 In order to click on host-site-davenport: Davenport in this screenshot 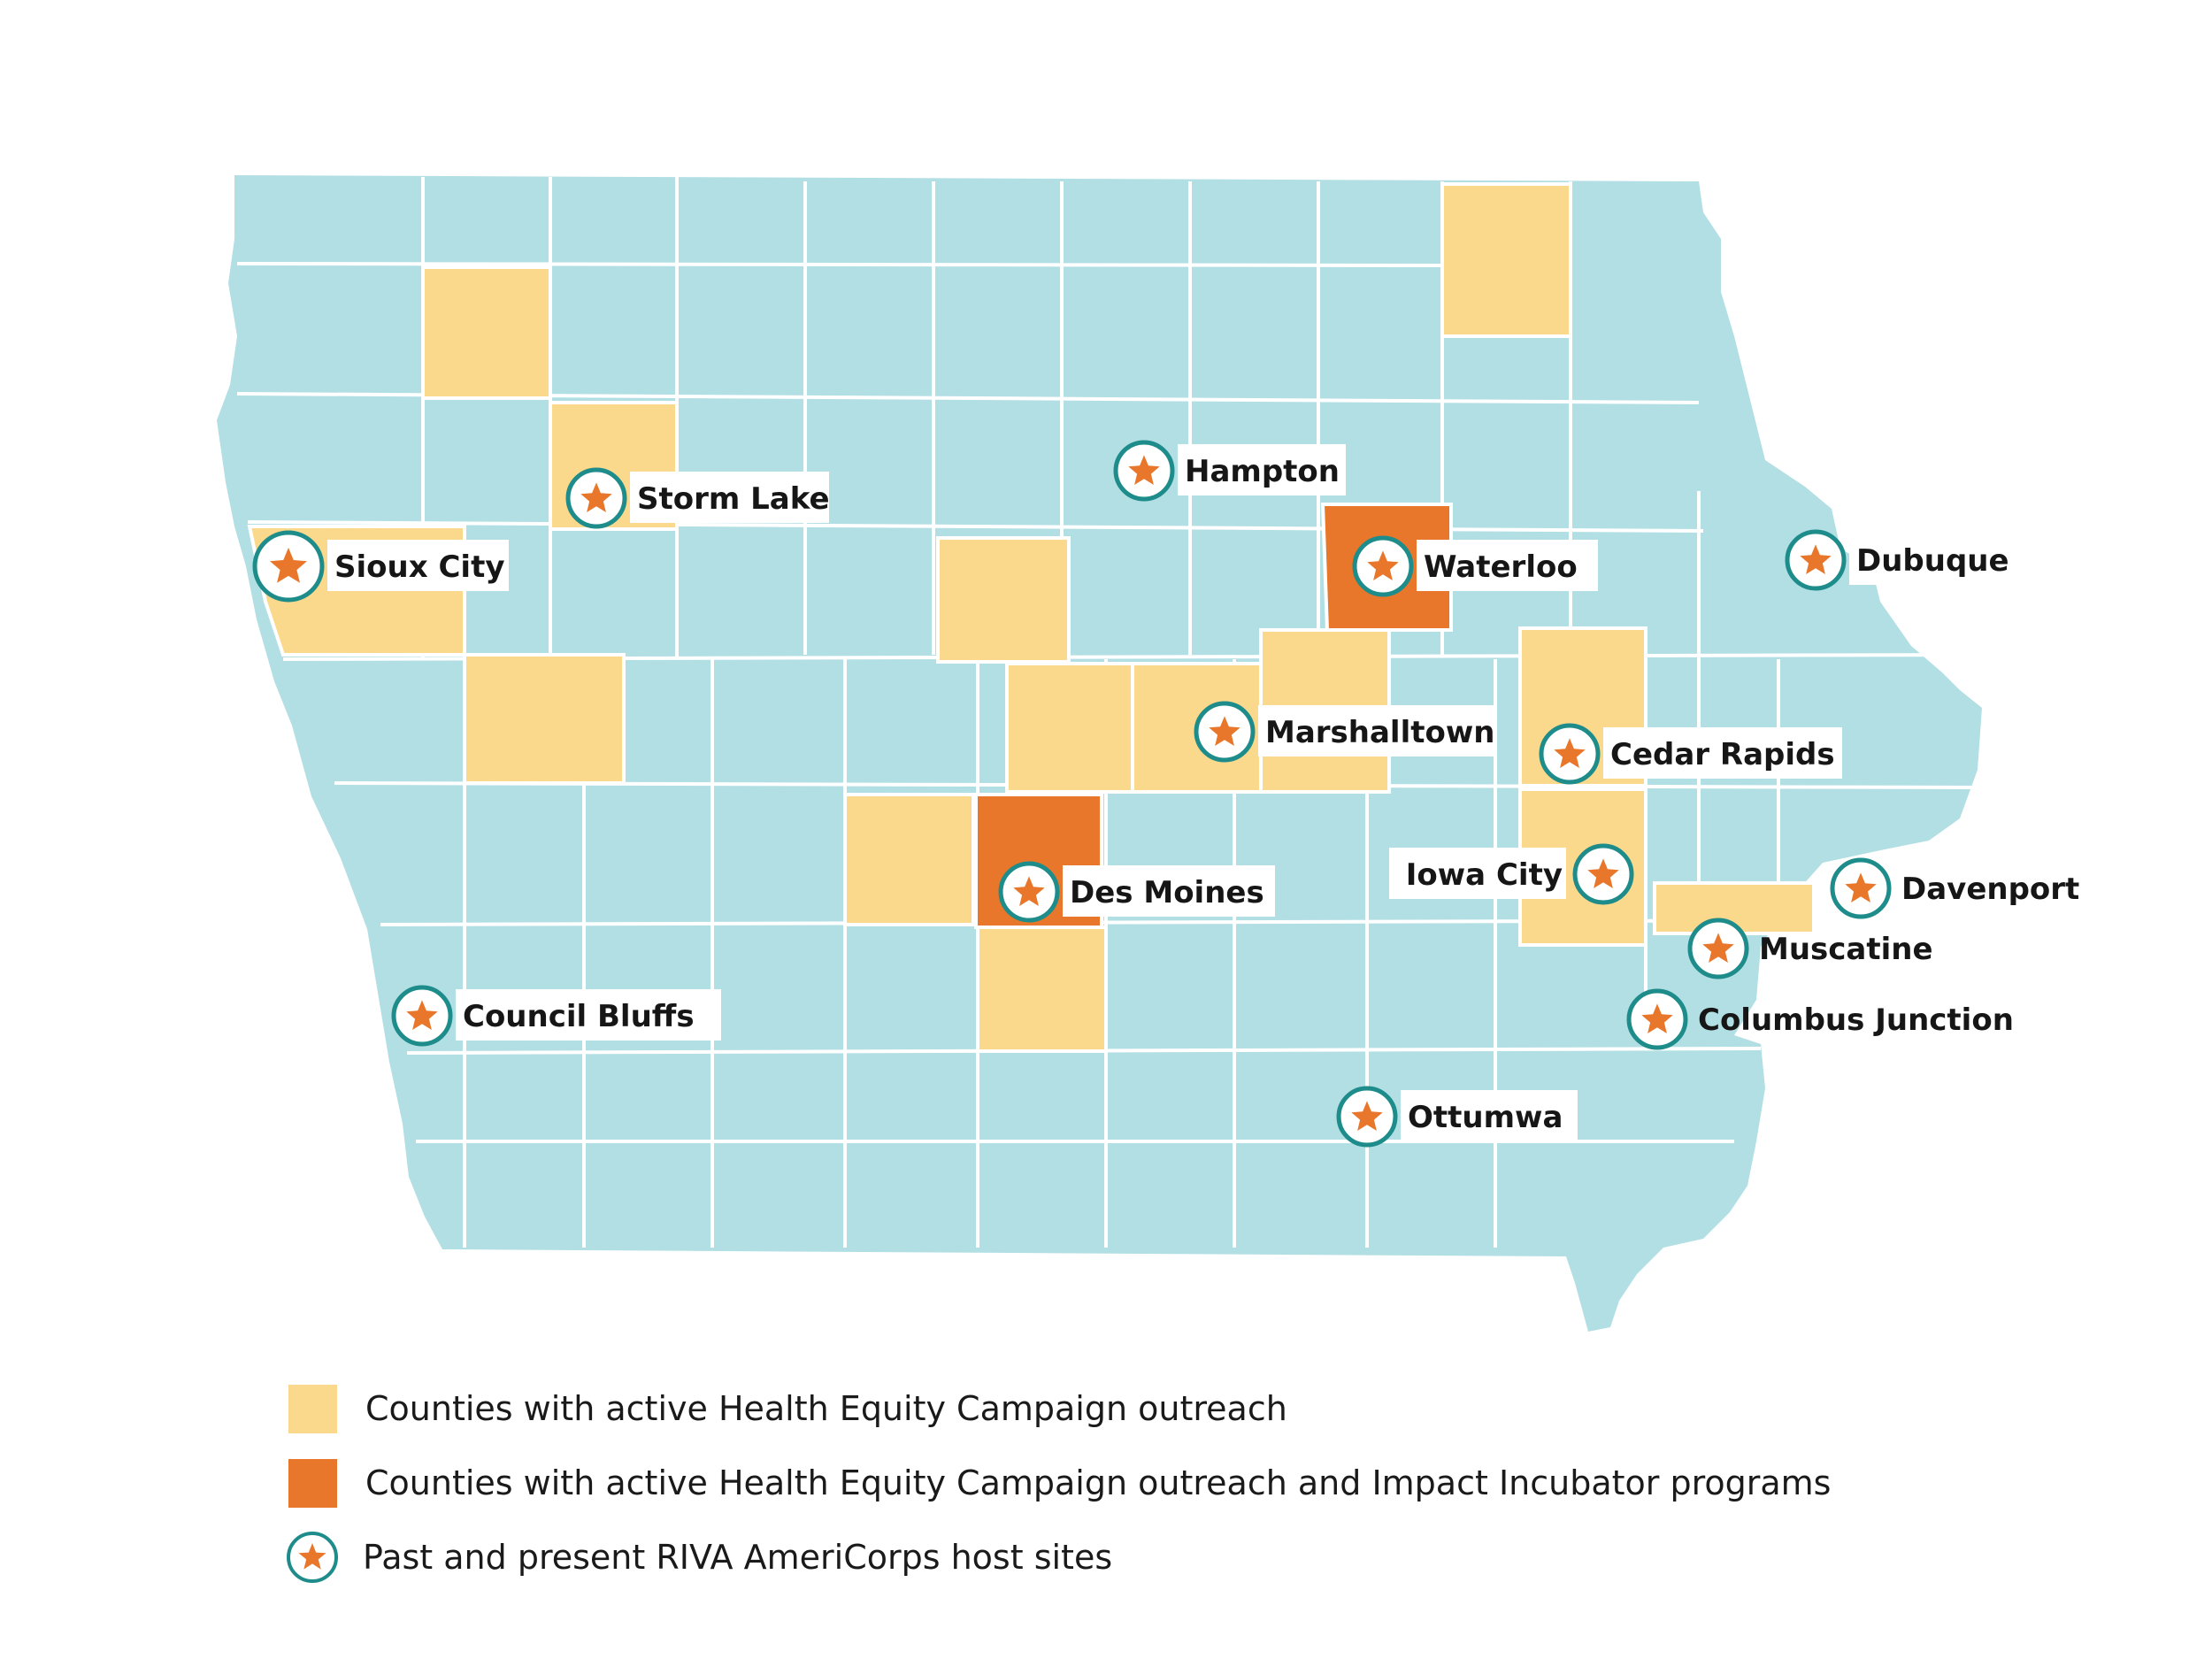, I will do `click(1954, 888)`.